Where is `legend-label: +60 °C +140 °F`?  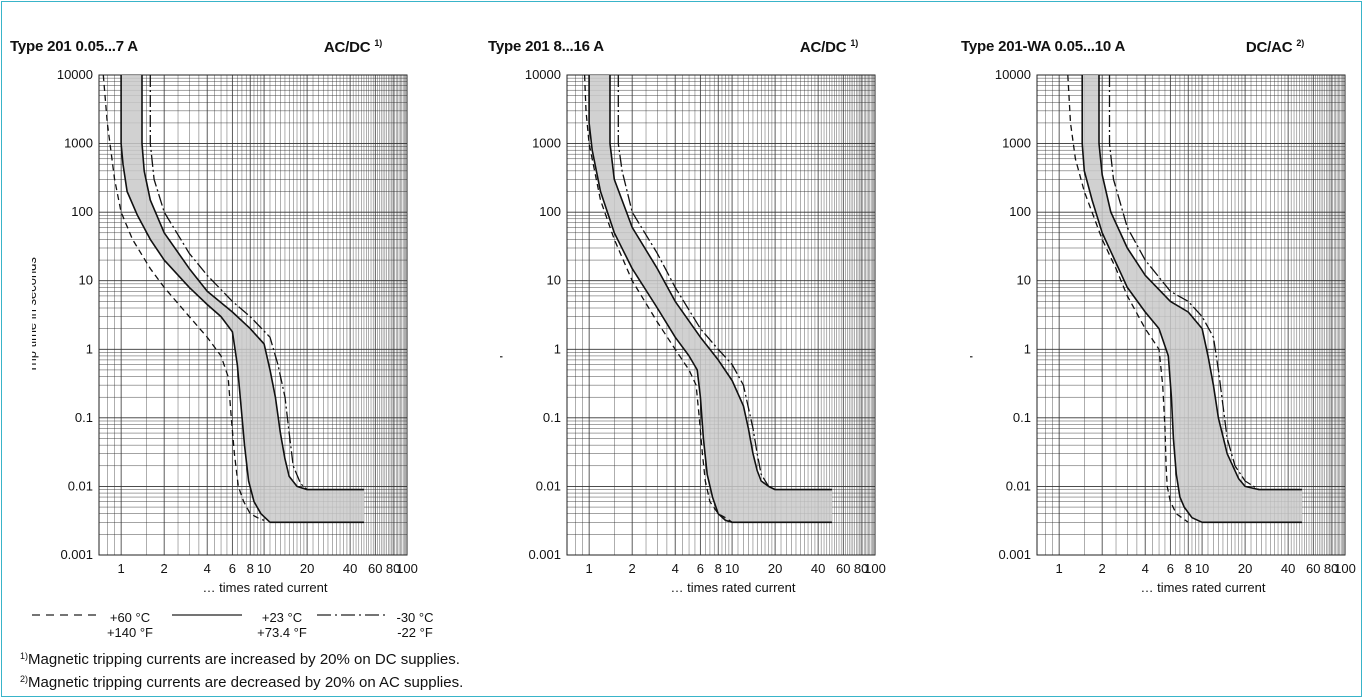 legend-label: +60 °C +140 °F is located at coordinates (130, 625).